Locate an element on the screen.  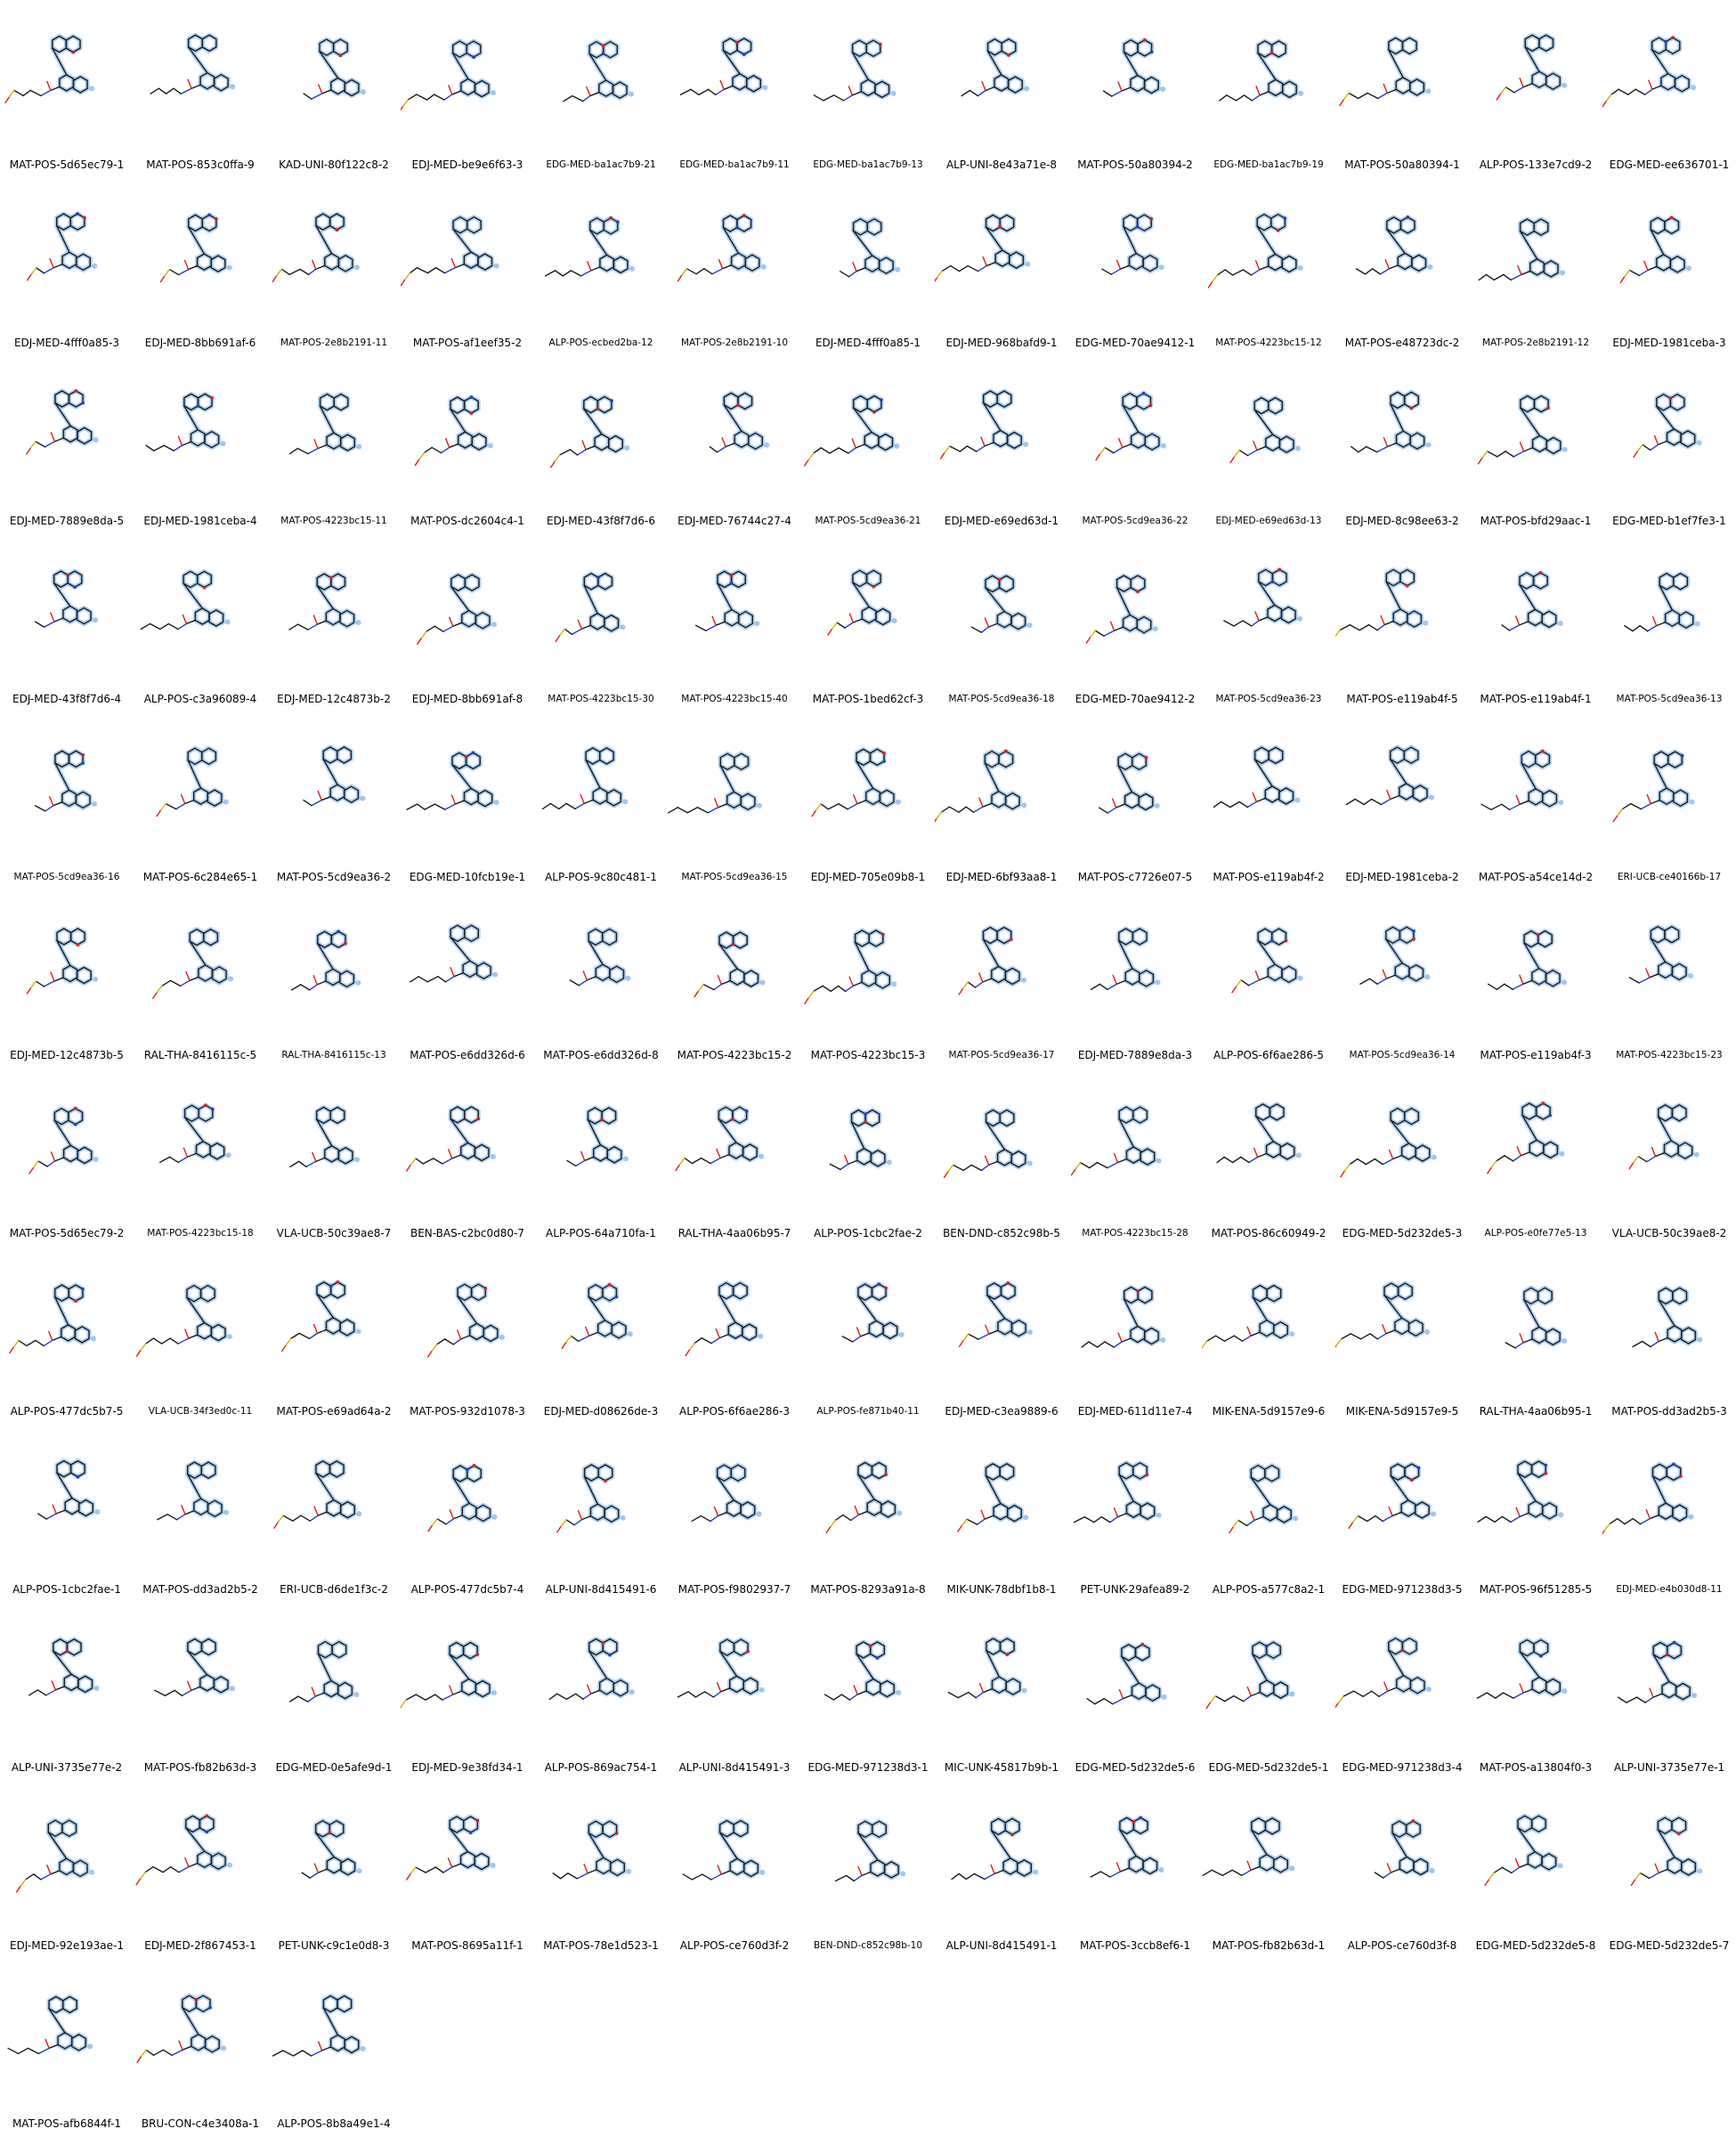
molecule-cell: MAT-POS-5cd9ea36-22 is located at coordinates (1135, 445).